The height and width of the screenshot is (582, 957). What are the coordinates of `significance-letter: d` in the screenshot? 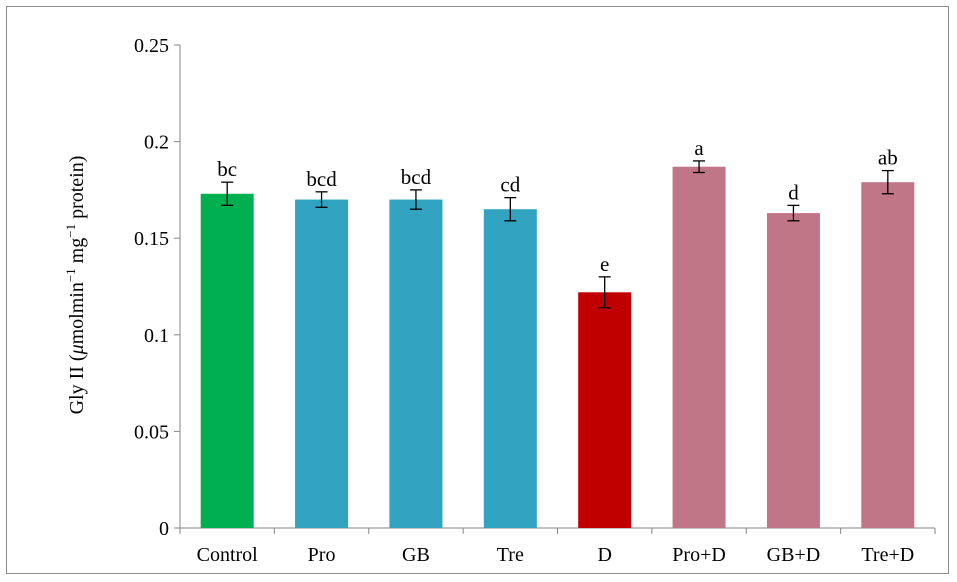 It's located at (793, 192).